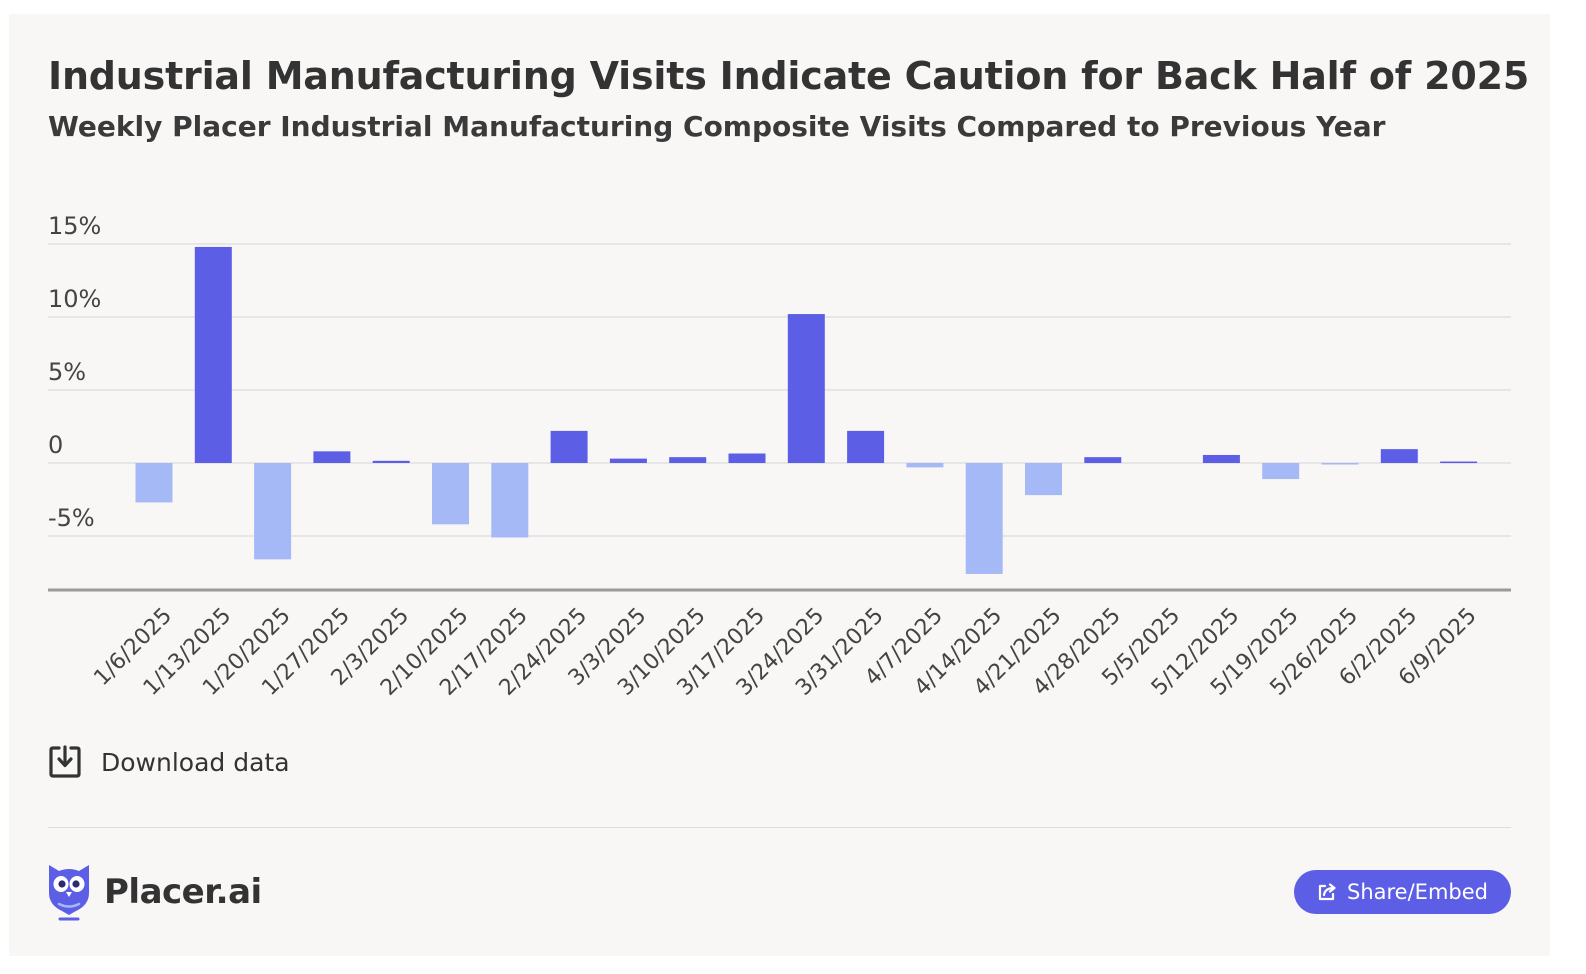 The width and height of the screenshot is (1586, 974). What do you see at coordinates (65, 762) in the screenshot?
I see `download-icon` at bounding box center [65, 762].